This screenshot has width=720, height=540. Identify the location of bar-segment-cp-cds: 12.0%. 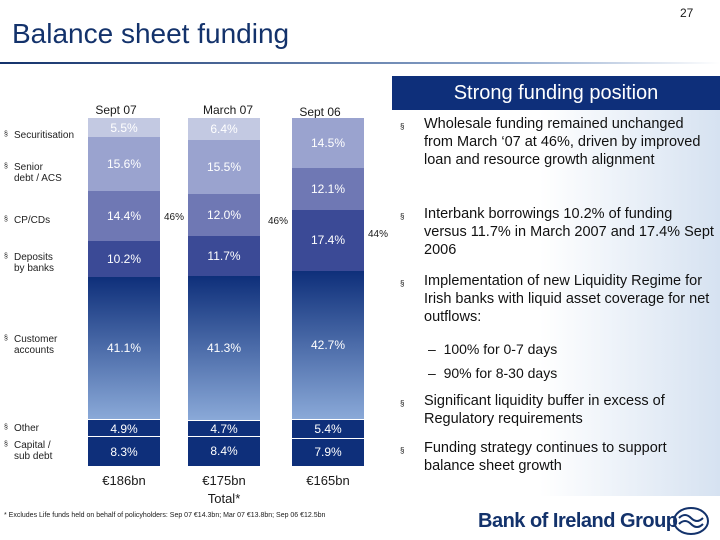
(224, 214).